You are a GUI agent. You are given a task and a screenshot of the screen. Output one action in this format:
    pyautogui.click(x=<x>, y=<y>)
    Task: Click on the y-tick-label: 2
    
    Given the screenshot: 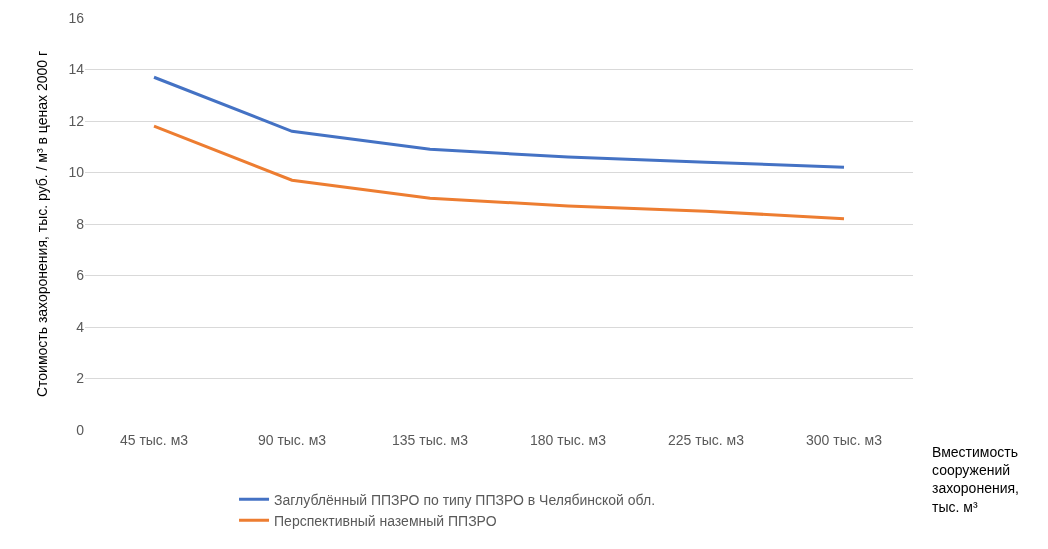 What is the action you would take?
    pyautogui.click(x=80, y=378)
    